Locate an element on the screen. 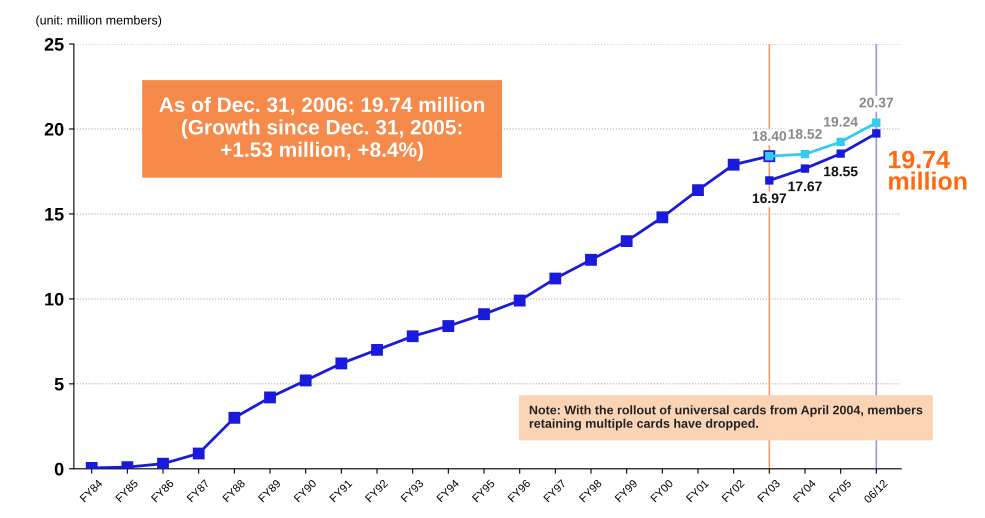 The image size is (985, 518). annotation: Note: With the rollout of universal cards from April 2004, members retaining multiple cards have dropped. is located at coordinates (726, 417).